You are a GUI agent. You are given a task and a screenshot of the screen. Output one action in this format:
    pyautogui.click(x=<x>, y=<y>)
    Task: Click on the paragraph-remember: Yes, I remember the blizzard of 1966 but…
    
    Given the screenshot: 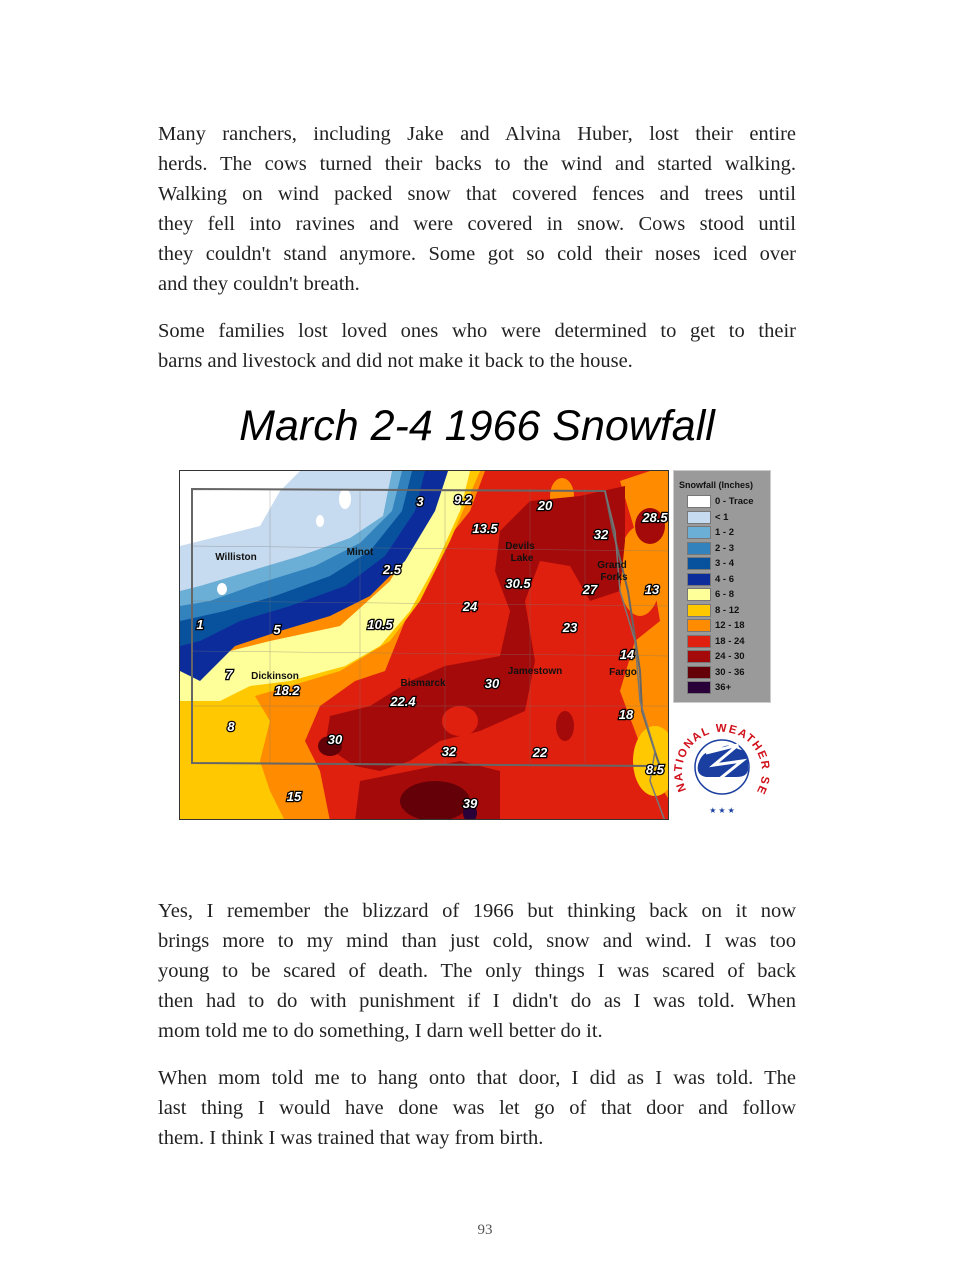 What is the action you would take?
    pyautogui.click(x=477, y=971)
    